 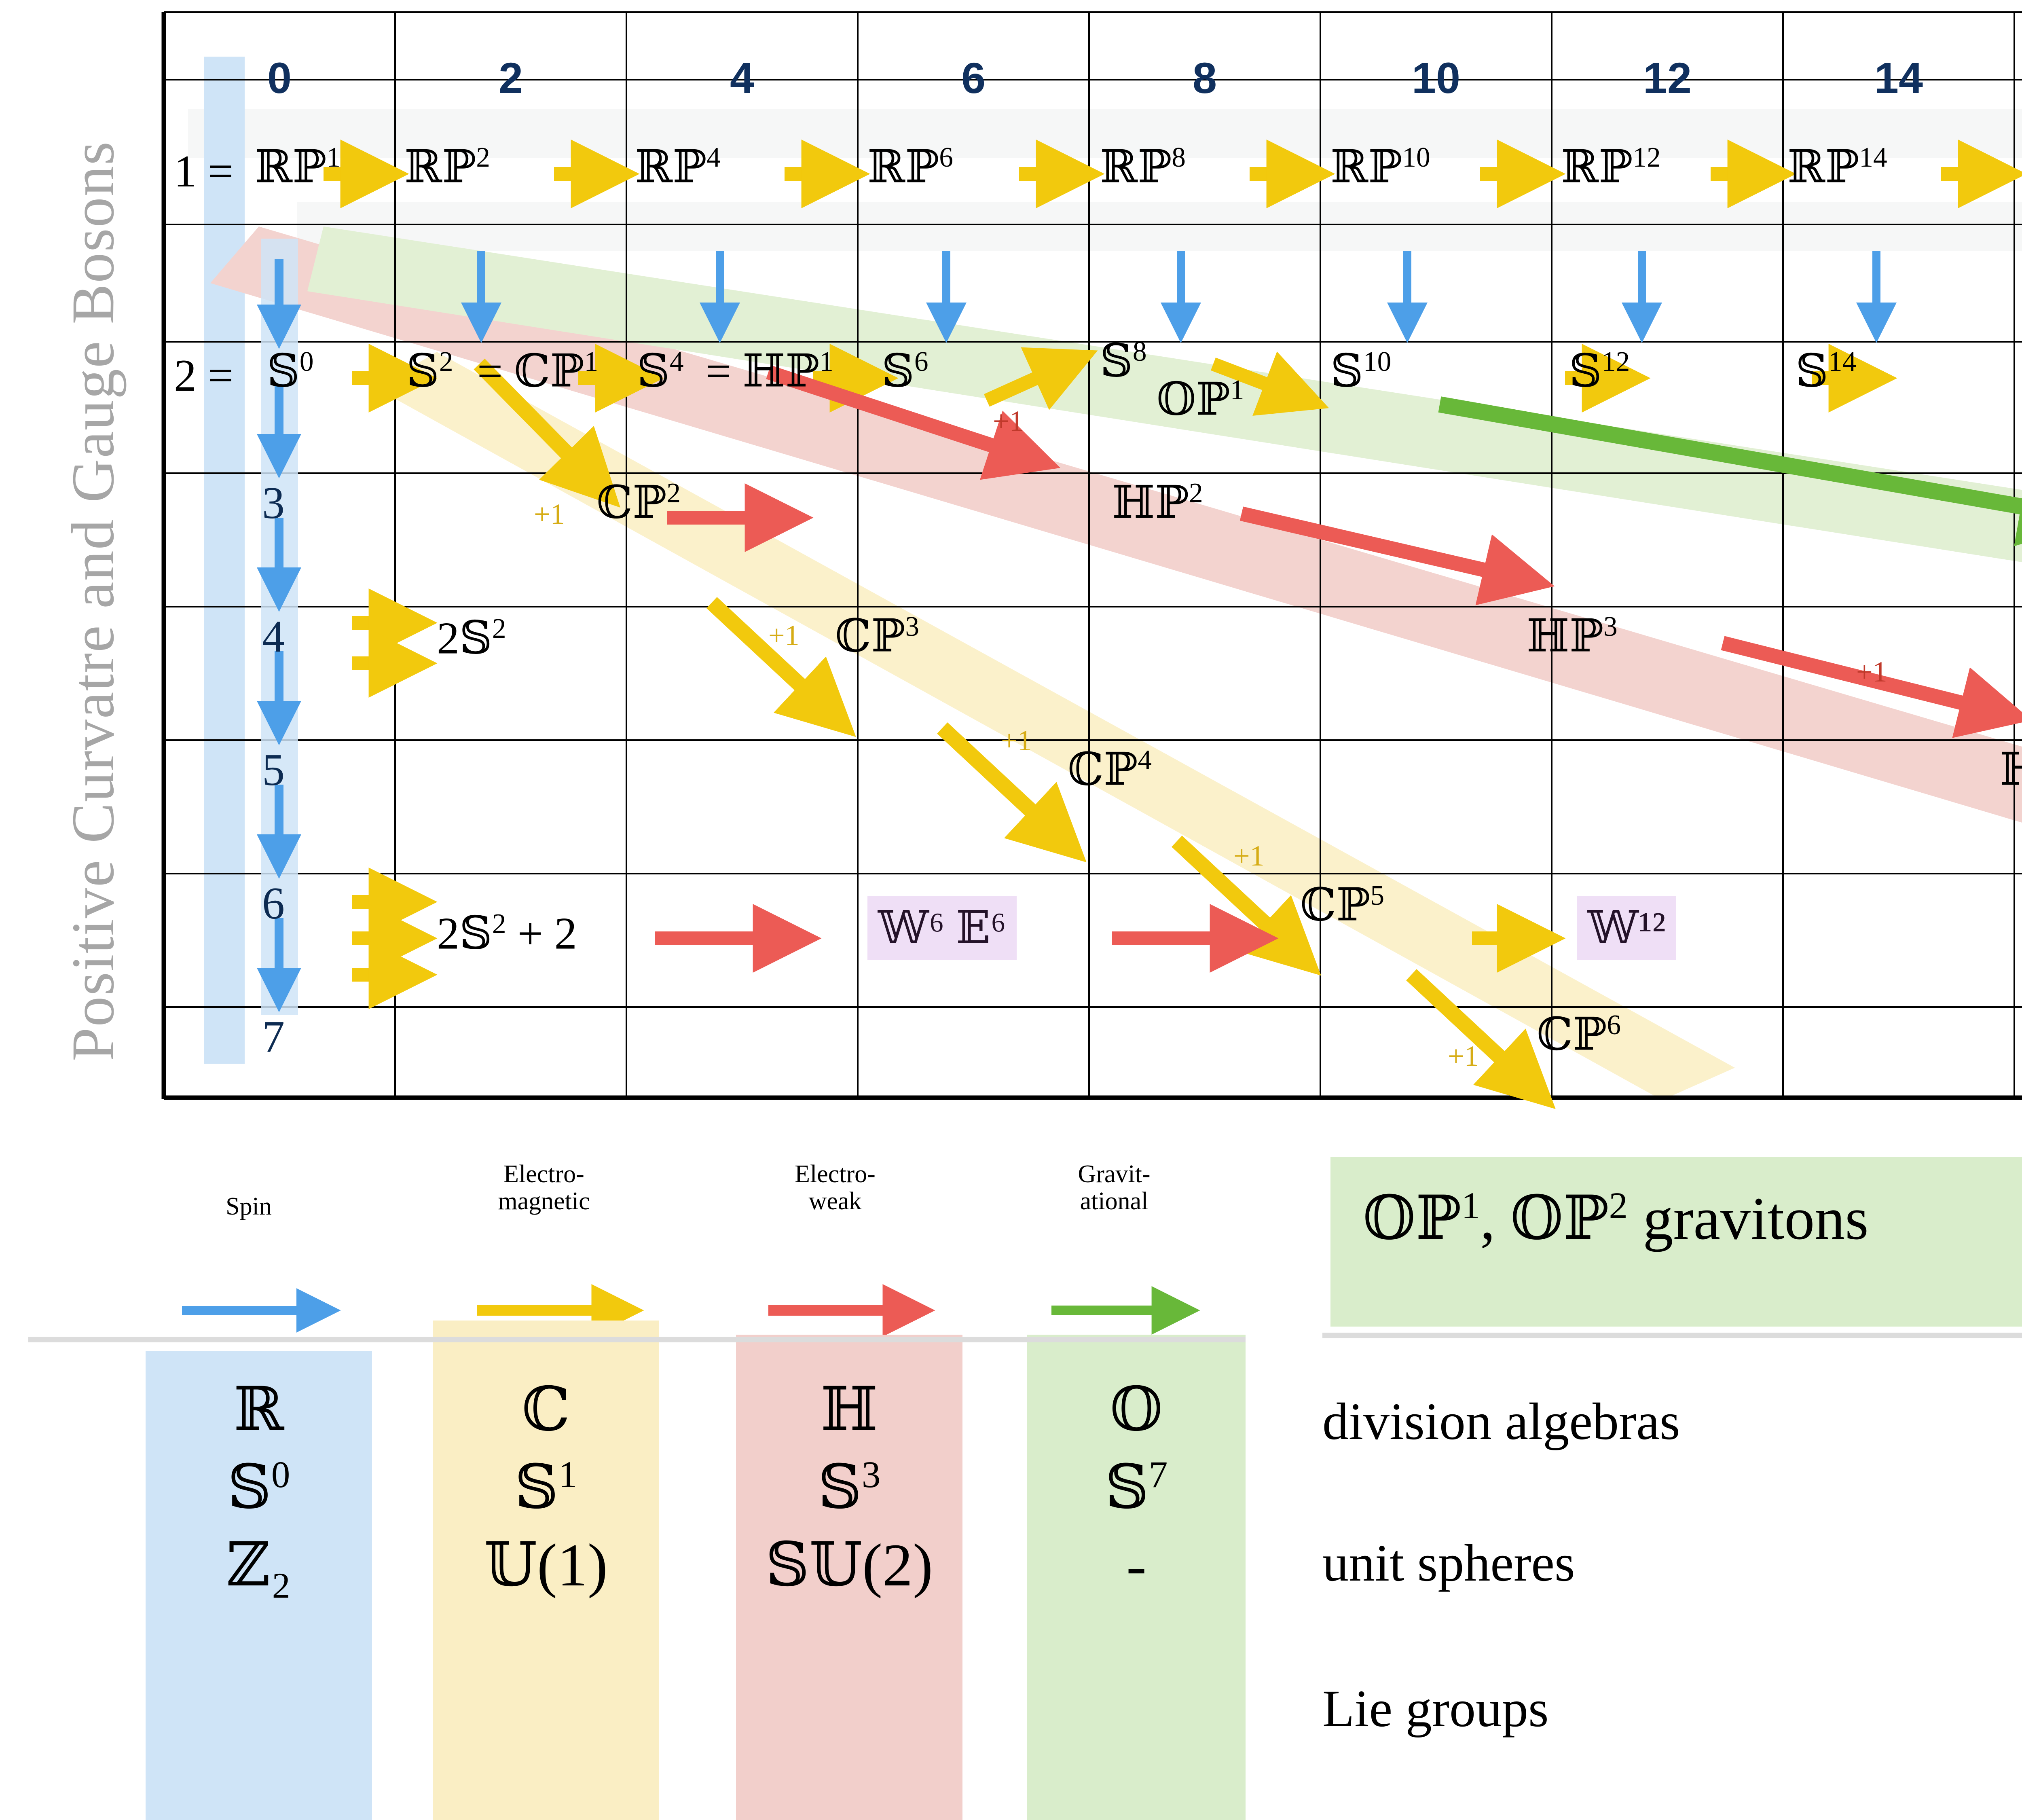 I want to click on plus-one-cp2: +1, so click(x=549, y=514).